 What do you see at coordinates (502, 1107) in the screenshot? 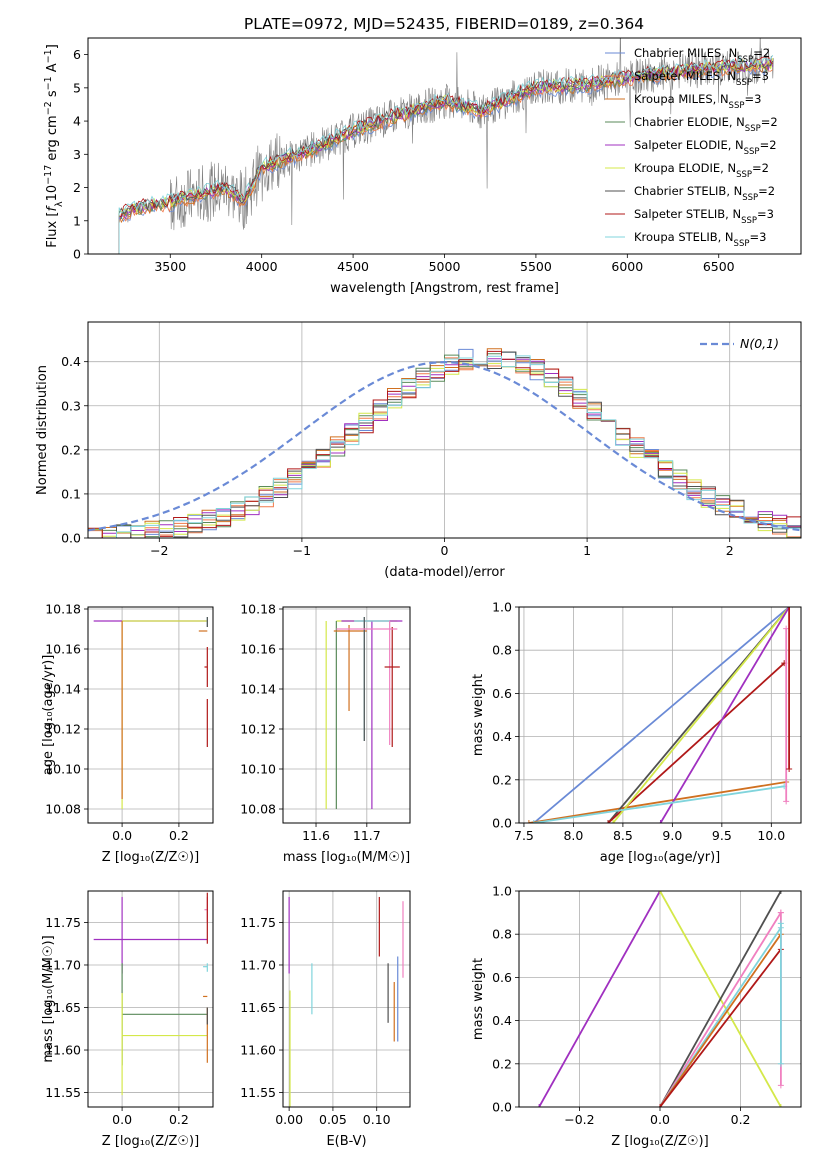
I see `y-tick-label: 0.0` at bounding box center [502, 1107].